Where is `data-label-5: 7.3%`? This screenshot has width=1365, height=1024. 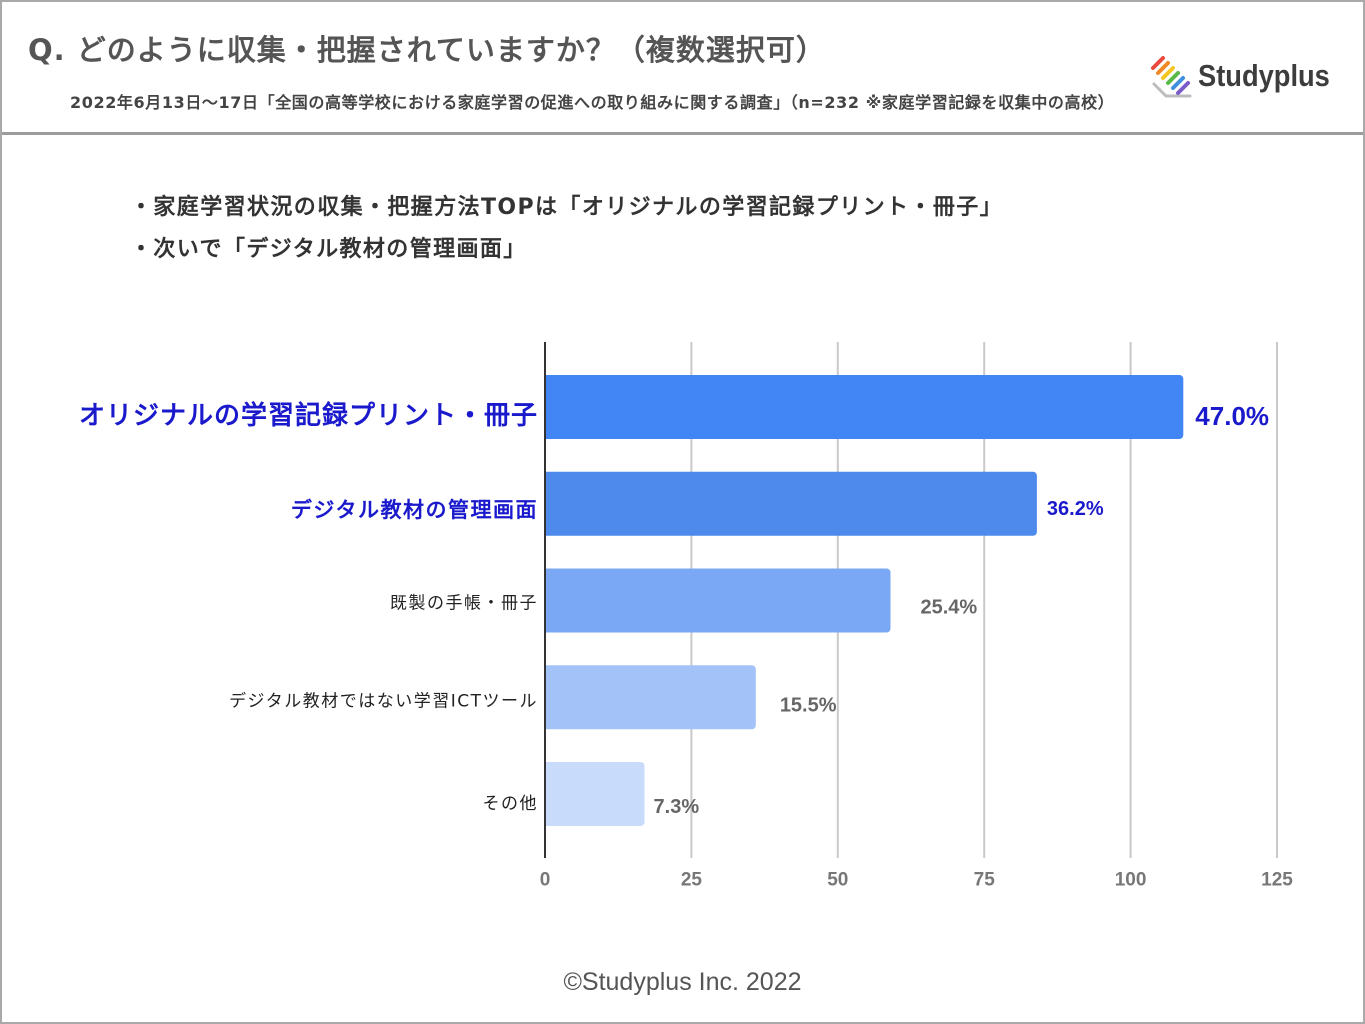
data-label-5: 7.3% is located at coordinates (677, 807).